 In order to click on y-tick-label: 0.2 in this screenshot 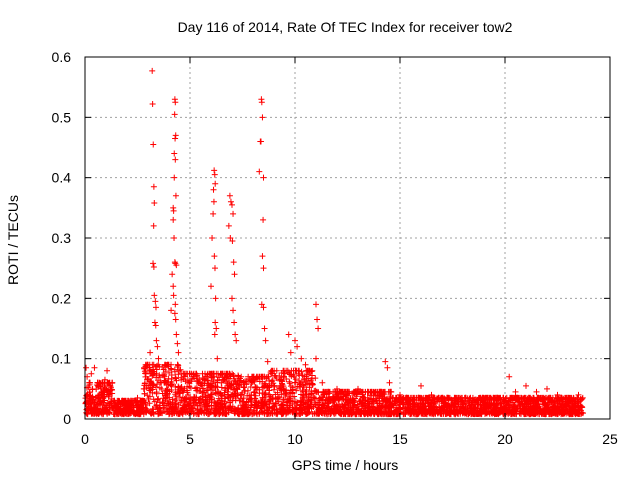, I will do `click(62, 298)`.